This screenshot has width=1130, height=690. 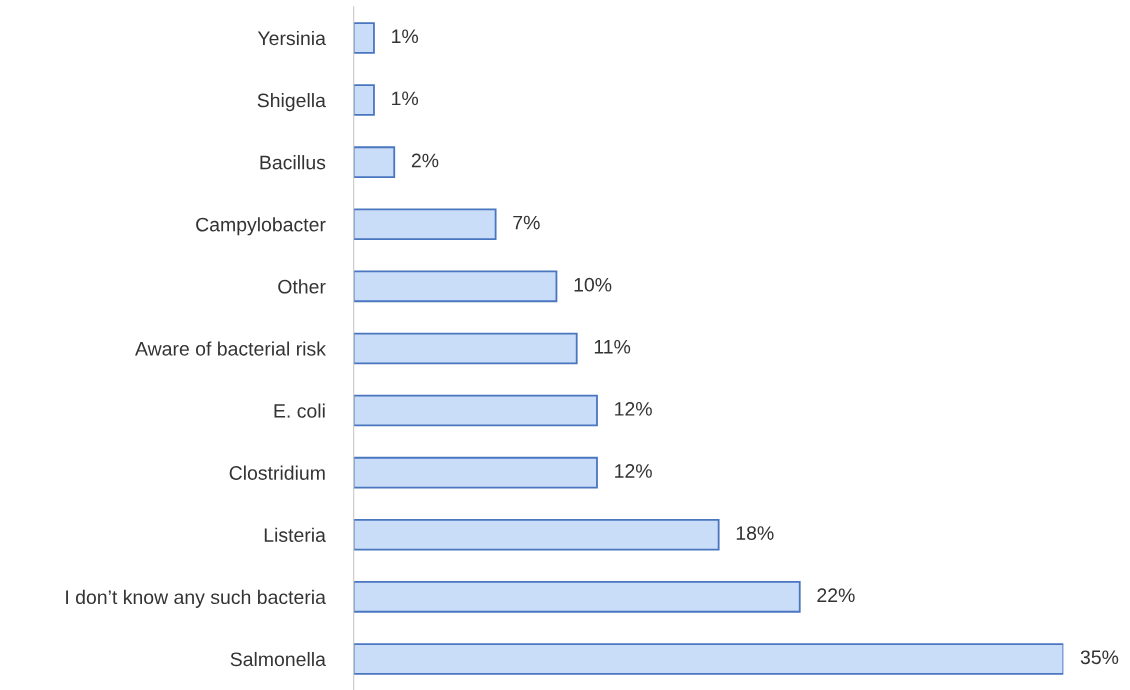 I want to click on y-tick-label: Listeria, so click(x=295, y=534).